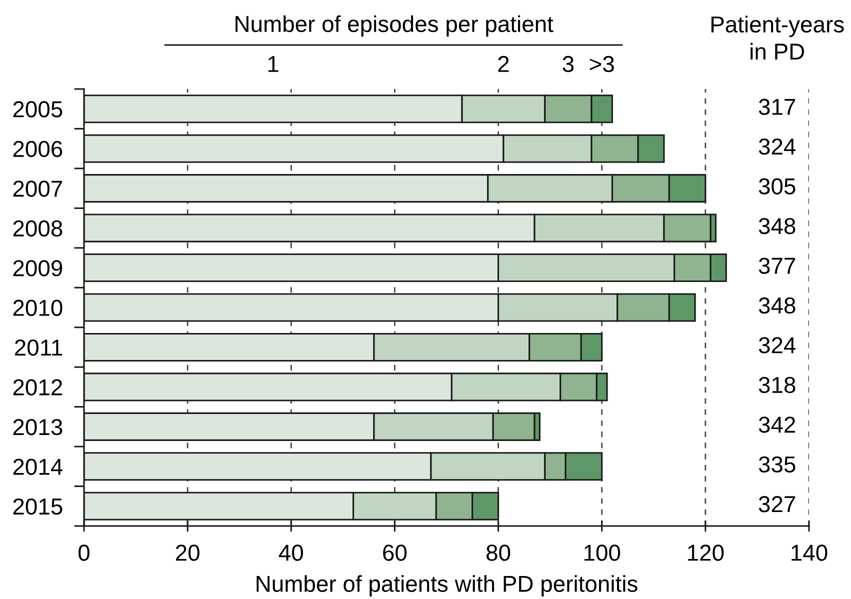 The width and height of the screenshot is (851, 599). Describe the element at coordinates (447, 586) in the screenshot. I see `x-axis-title: Number of patients with PD peritonitis` at that location.